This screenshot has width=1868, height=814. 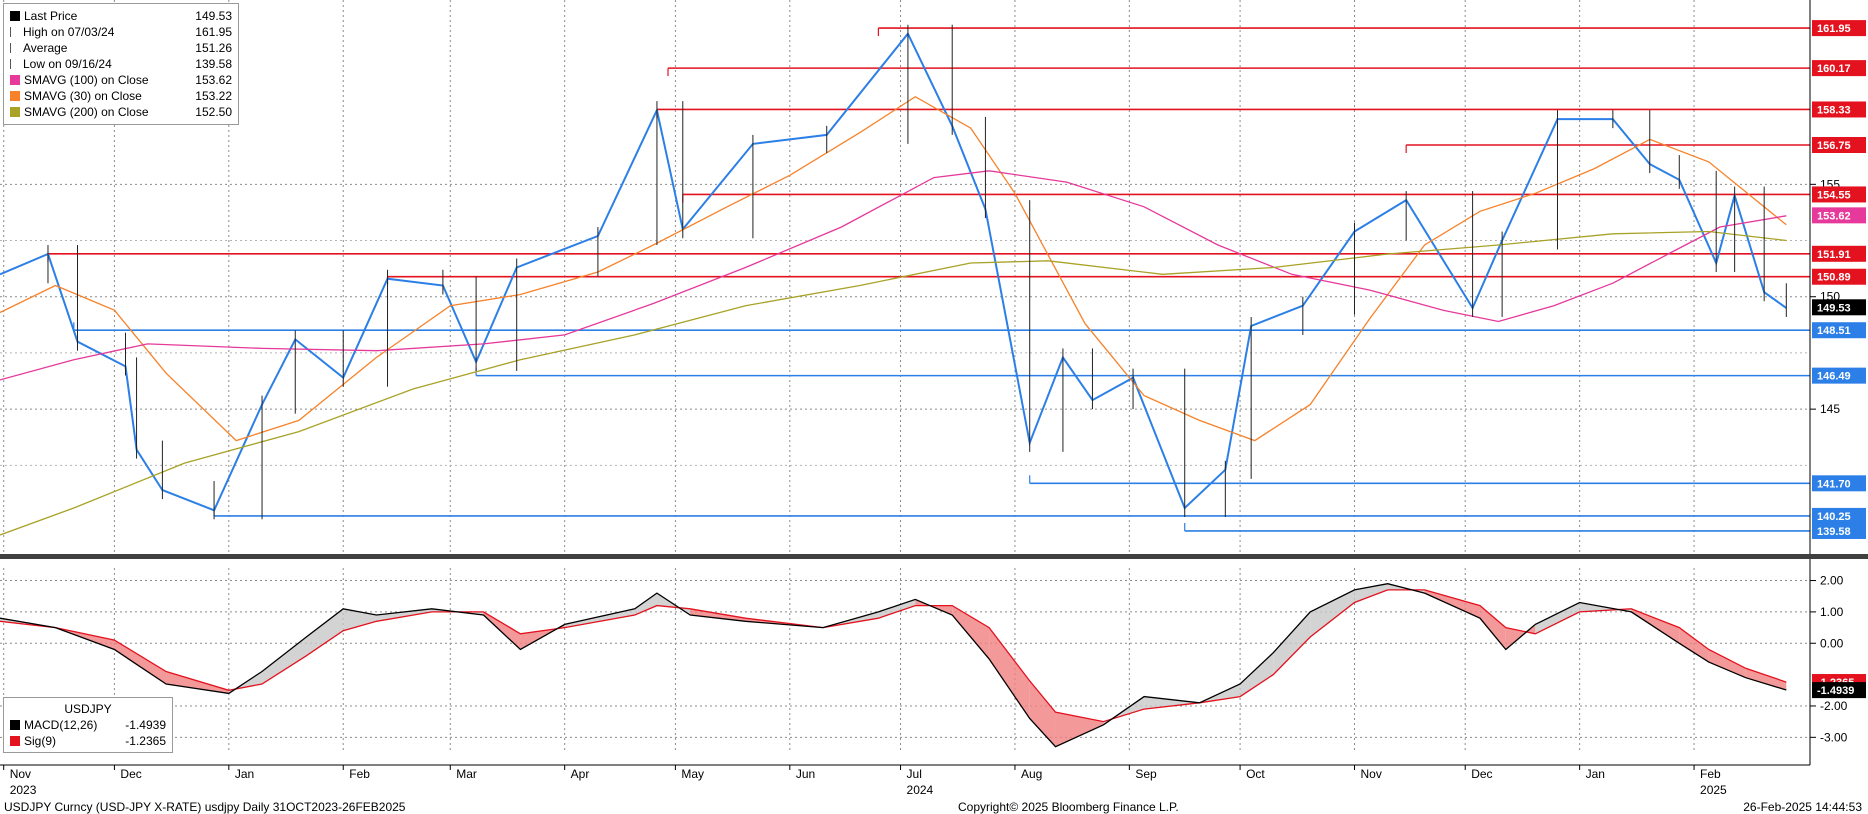 What do you see at coordinates (1146, 774) in the screenshot?
I see `month-label: Sep` at bounding box center [1146, 774].